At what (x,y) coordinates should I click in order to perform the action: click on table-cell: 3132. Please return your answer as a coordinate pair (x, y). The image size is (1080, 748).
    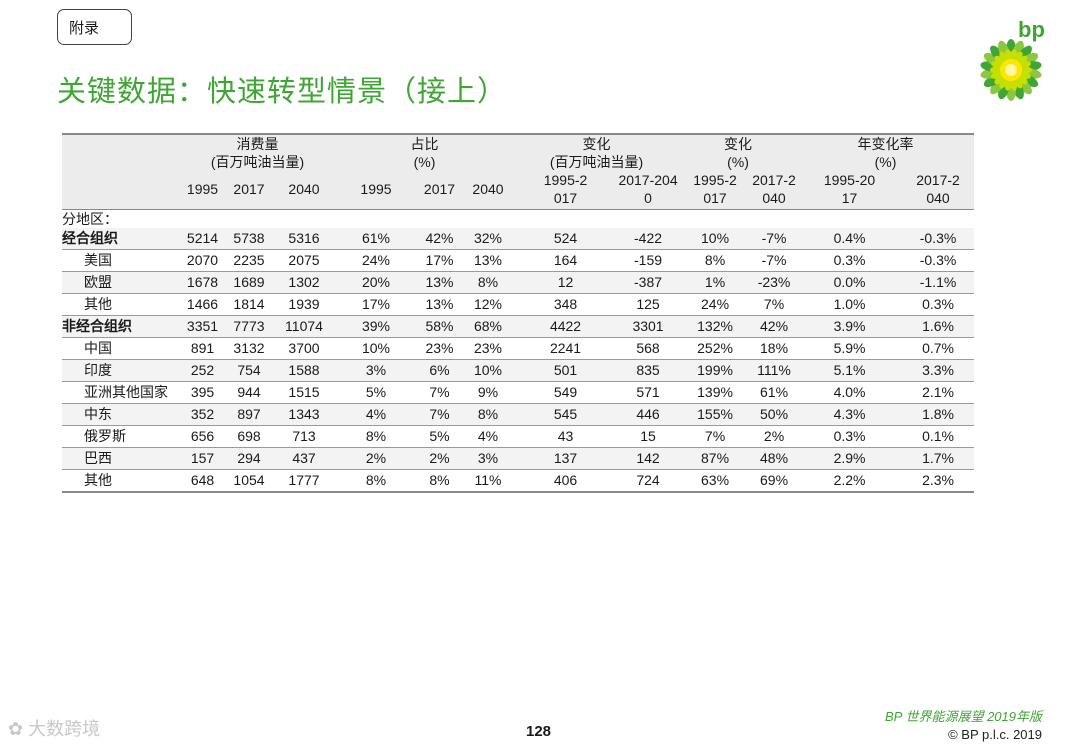
    Looking at the image, I should click on (249, 348).